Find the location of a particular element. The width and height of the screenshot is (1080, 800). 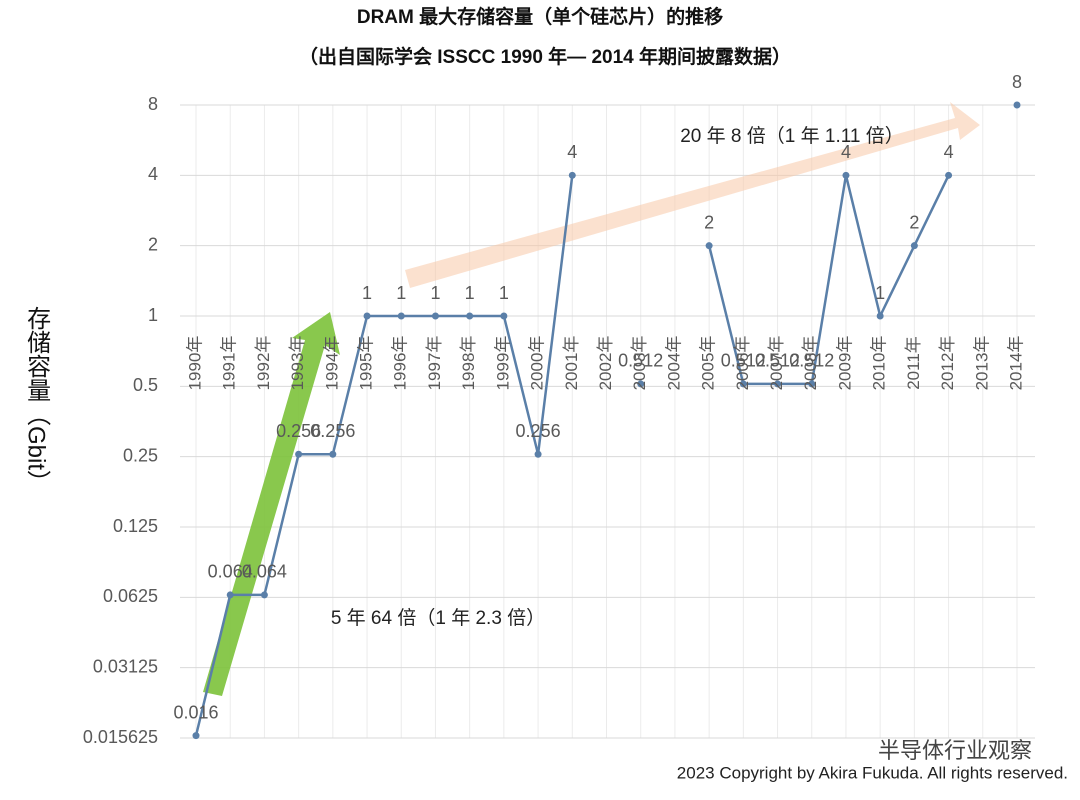

x-tick-label: 2003年 is located at coordinates (639, 363).